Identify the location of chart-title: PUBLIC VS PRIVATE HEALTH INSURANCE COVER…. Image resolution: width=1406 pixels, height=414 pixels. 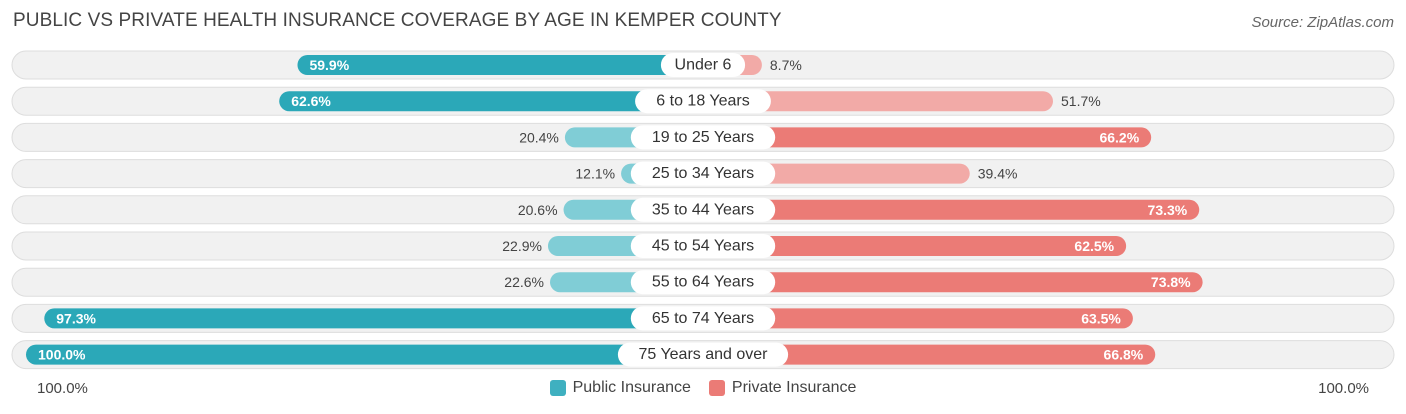
(397, 20).